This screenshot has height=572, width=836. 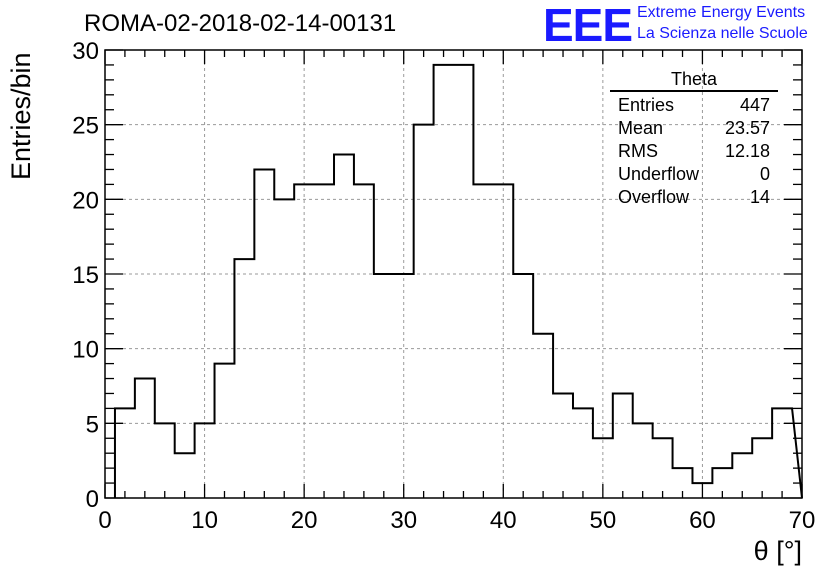 I want to click on stats-row-underflow: Underflow 0, so click(x=694, y=174).